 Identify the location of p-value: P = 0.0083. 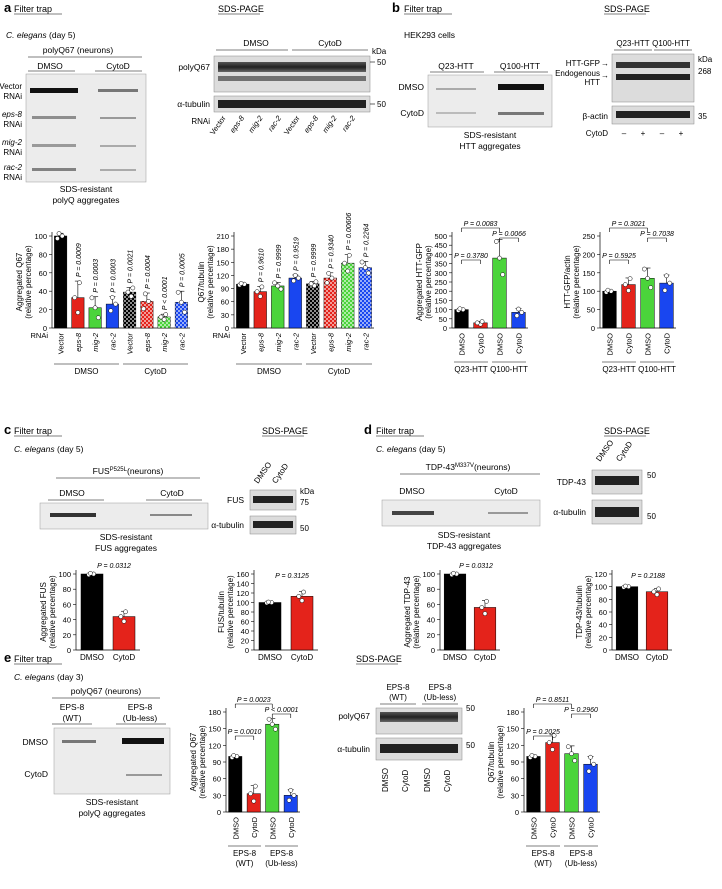
(481, 224).